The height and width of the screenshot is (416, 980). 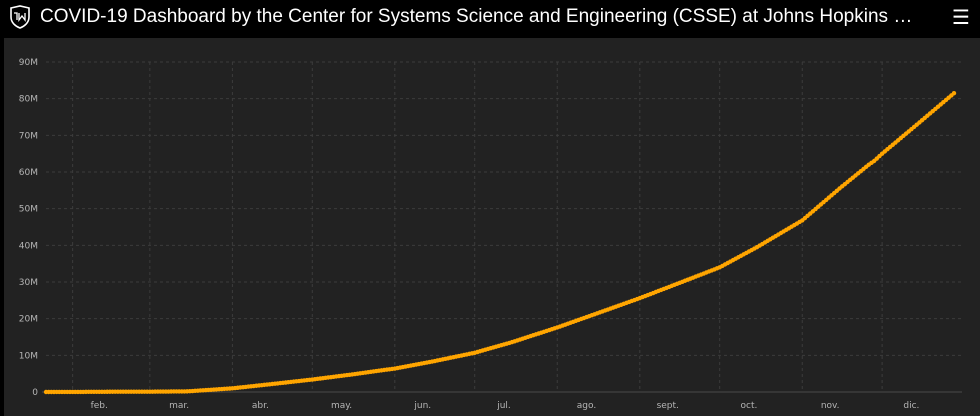 I want to click on y-tick-label: 40M, so click(x=28, y=246).